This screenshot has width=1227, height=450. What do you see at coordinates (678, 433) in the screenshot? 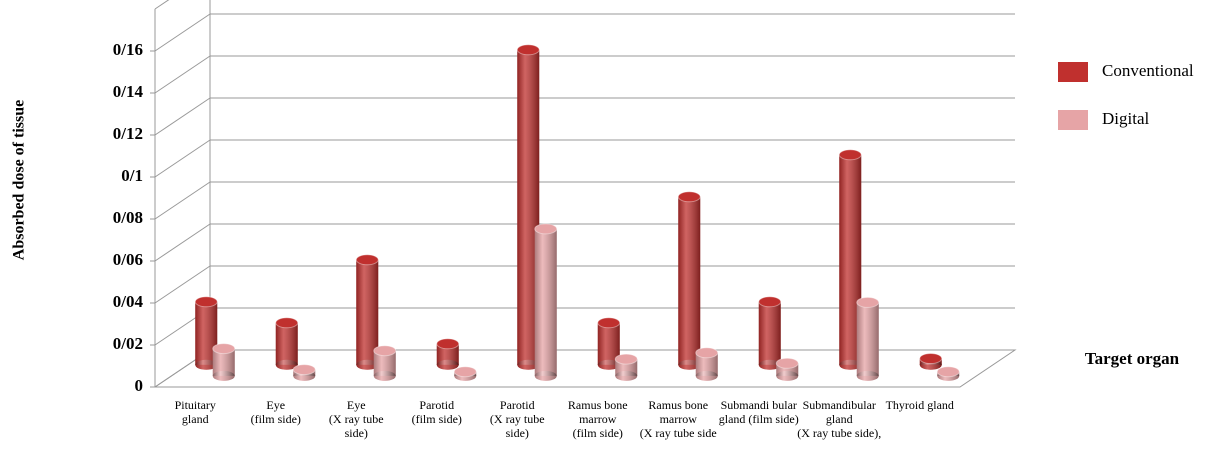
I see `x-tick-line: (X ray tube side` at bounding box center [678, 433].